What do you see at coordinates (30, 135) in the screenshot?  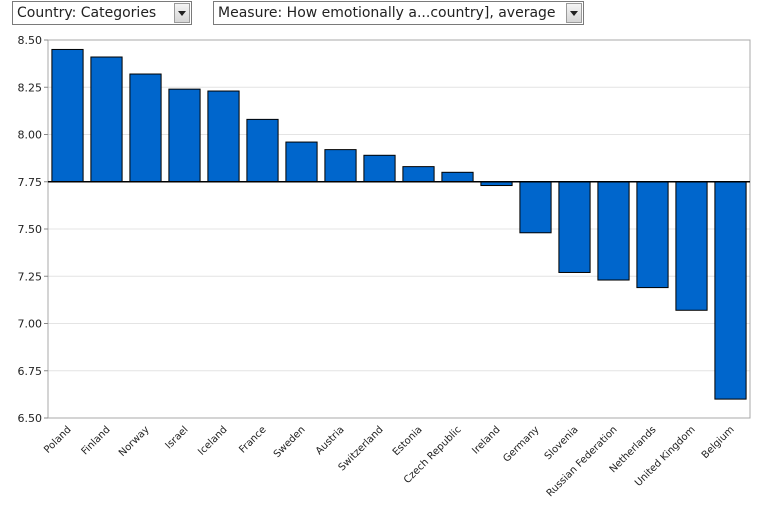 I see `y-tick-label: 8.00` at bounding box center [30, 135].